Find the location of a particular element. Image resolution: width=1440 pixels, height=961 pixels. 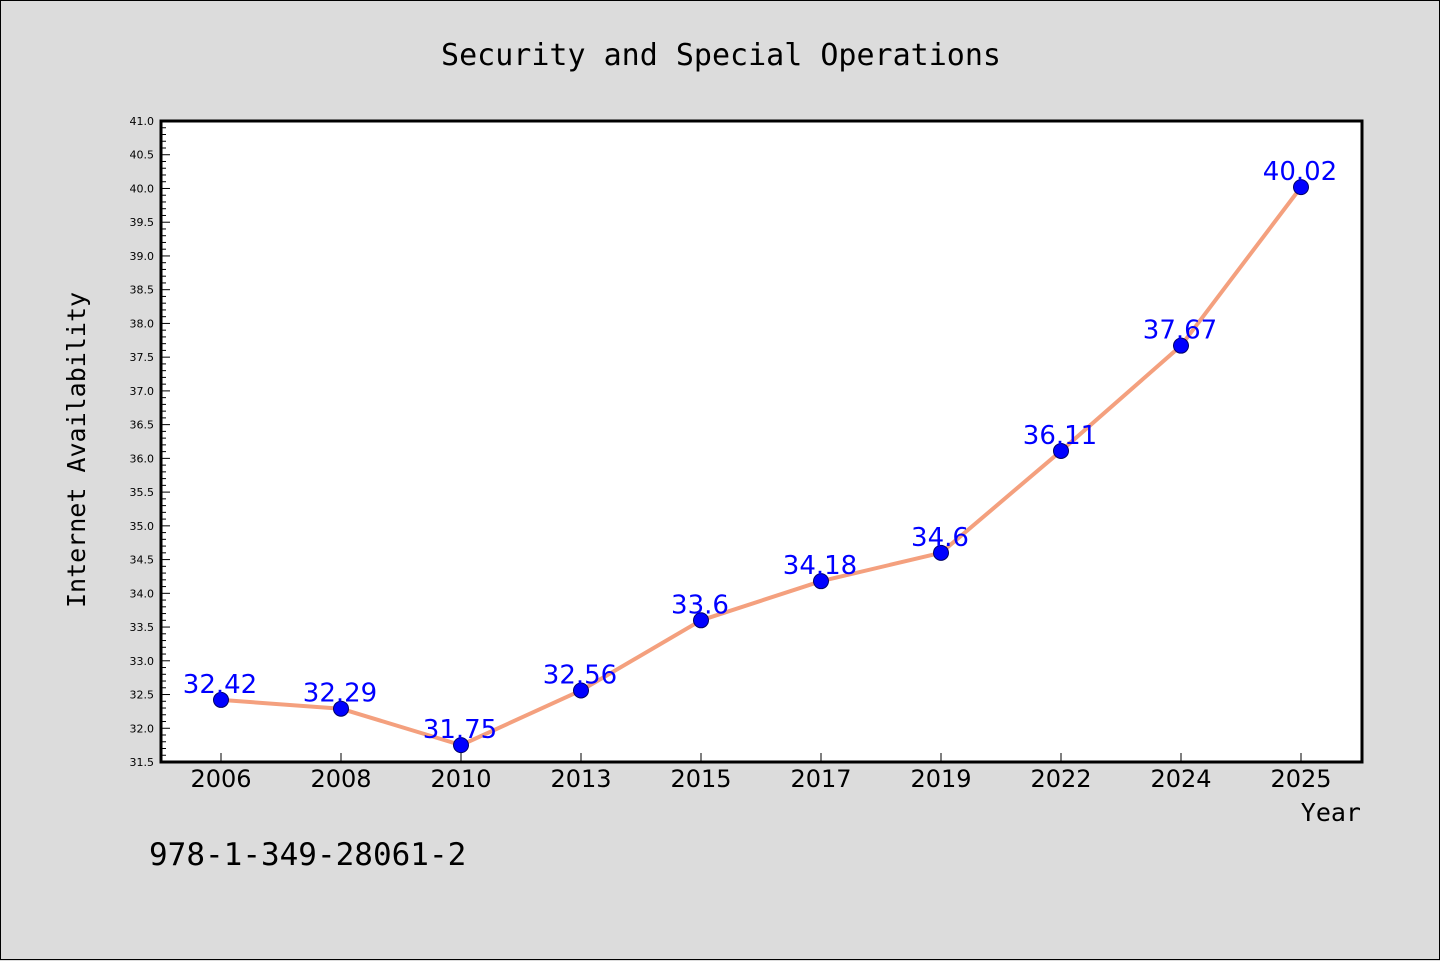

y-tick-label: 40.5 is located at coordinates (142, 155).